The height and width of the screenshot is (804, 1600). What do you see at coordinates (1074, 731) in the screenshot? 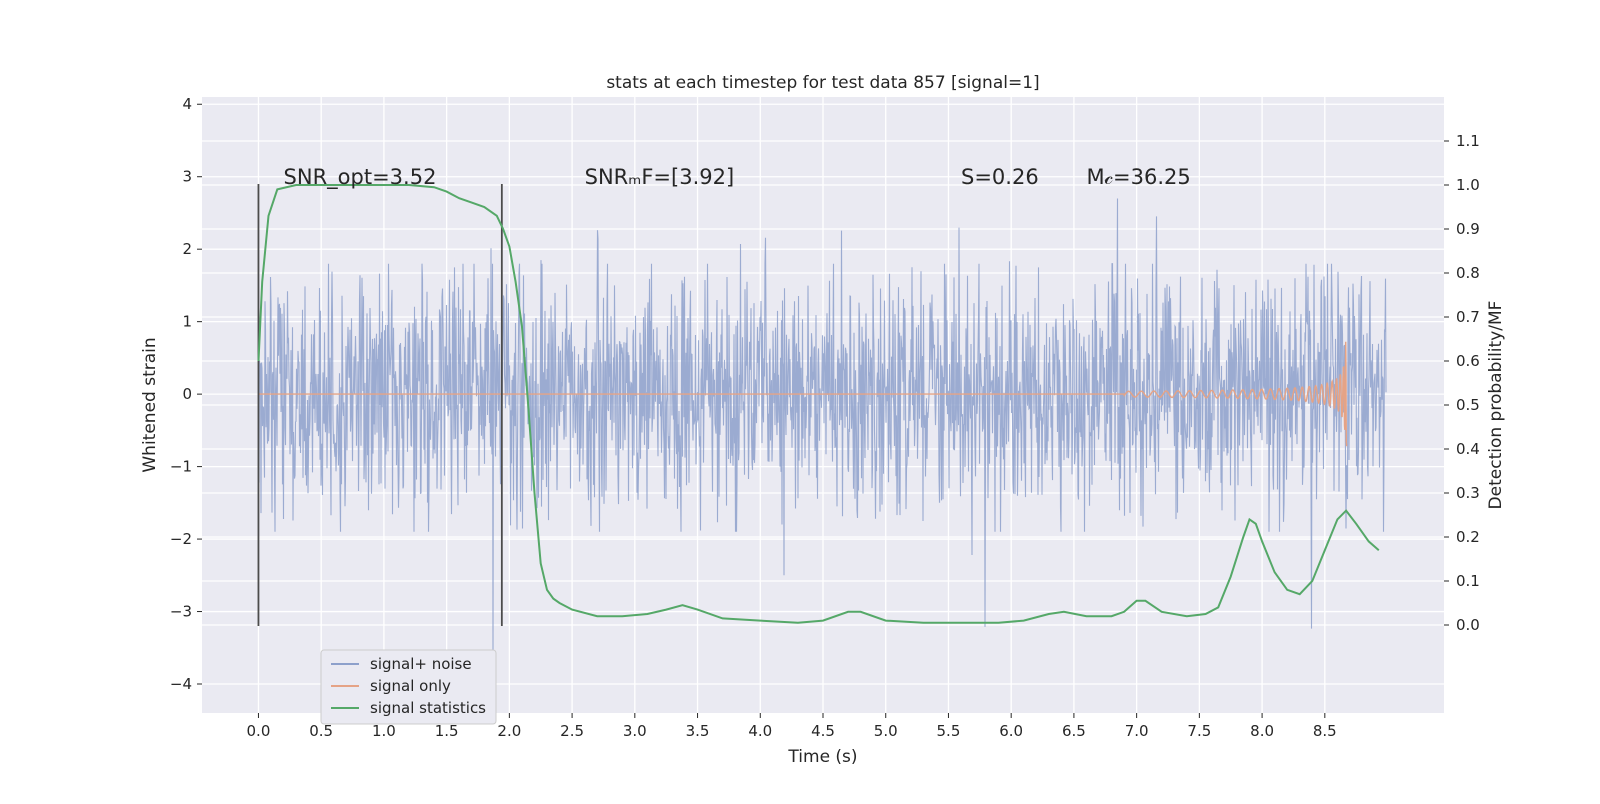
I see `x-tick-label: 6.5` at bounding box center [1074, 731].